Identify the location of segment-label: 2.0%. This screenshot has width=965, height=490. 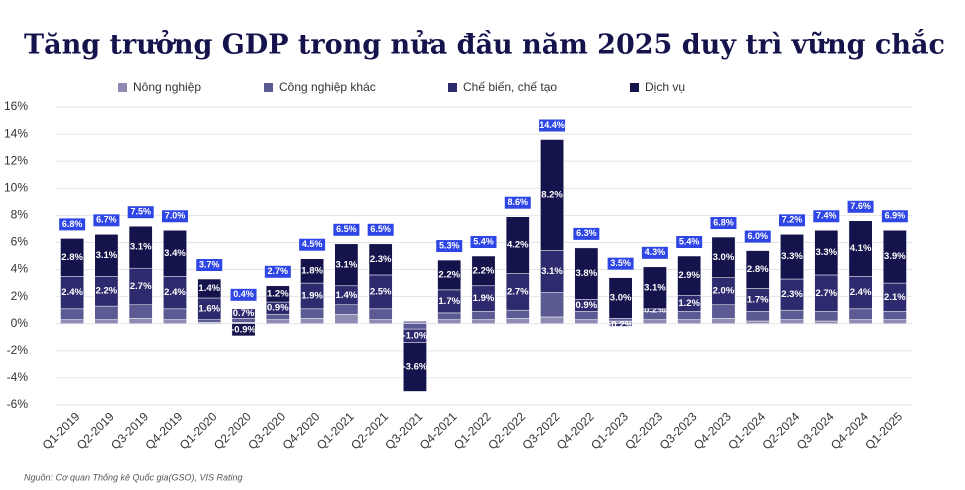
(724, 291).